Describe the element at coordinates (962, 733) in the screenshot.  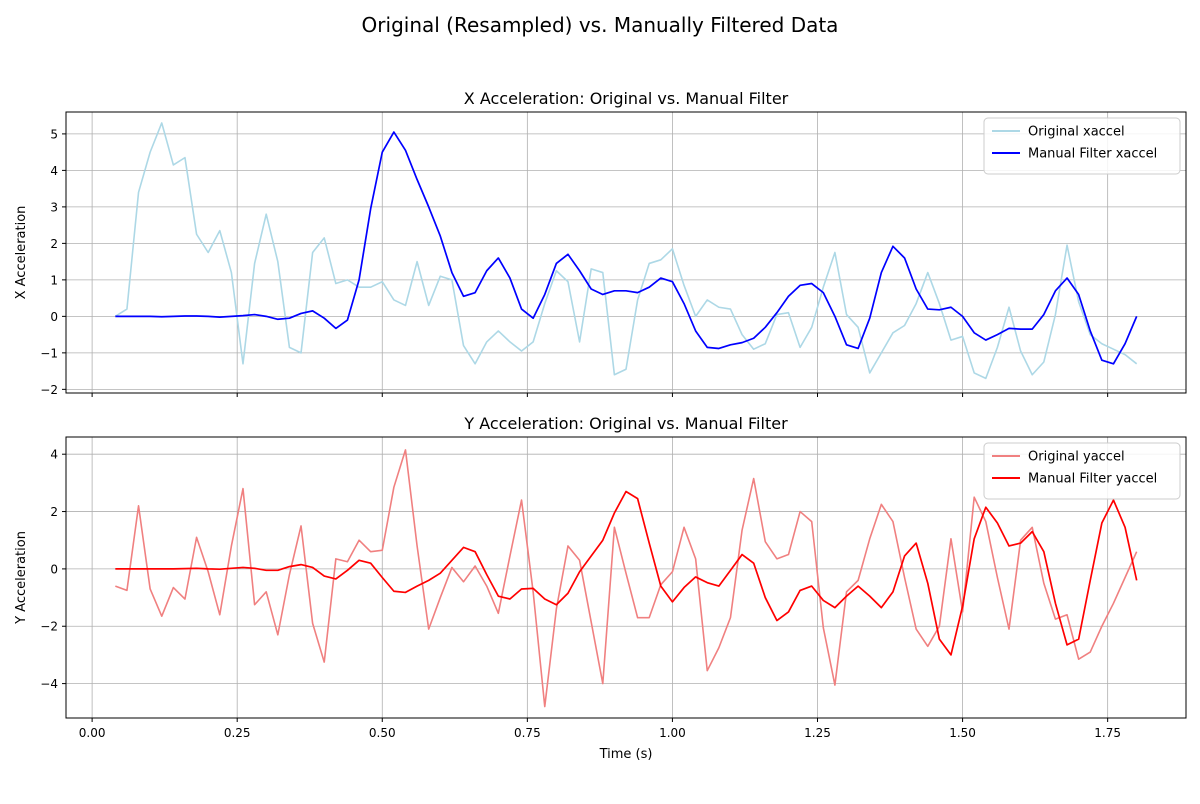
I see `x-tick-label: 1.50` at that location.